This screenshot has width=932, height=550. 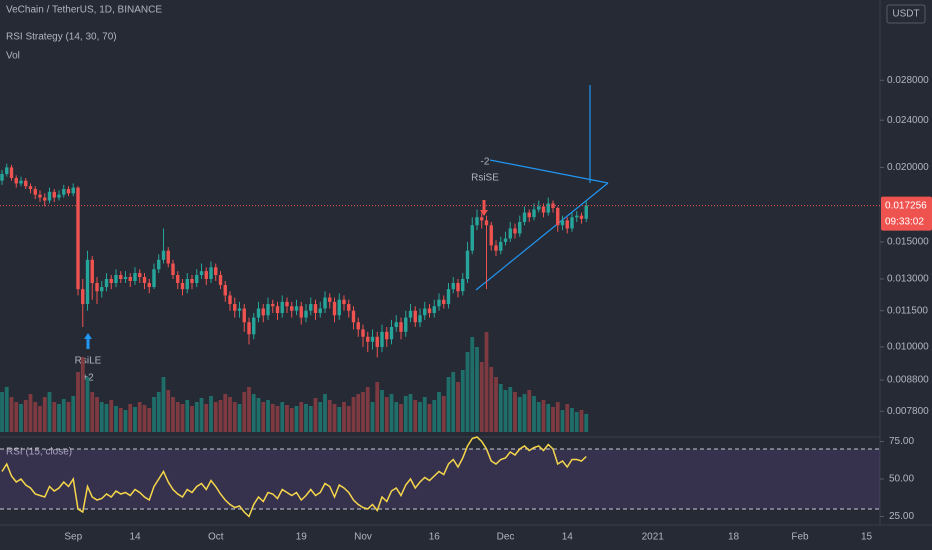 I want to click on rsi-legend: RSI (15, close), so click(x=39, y=452).